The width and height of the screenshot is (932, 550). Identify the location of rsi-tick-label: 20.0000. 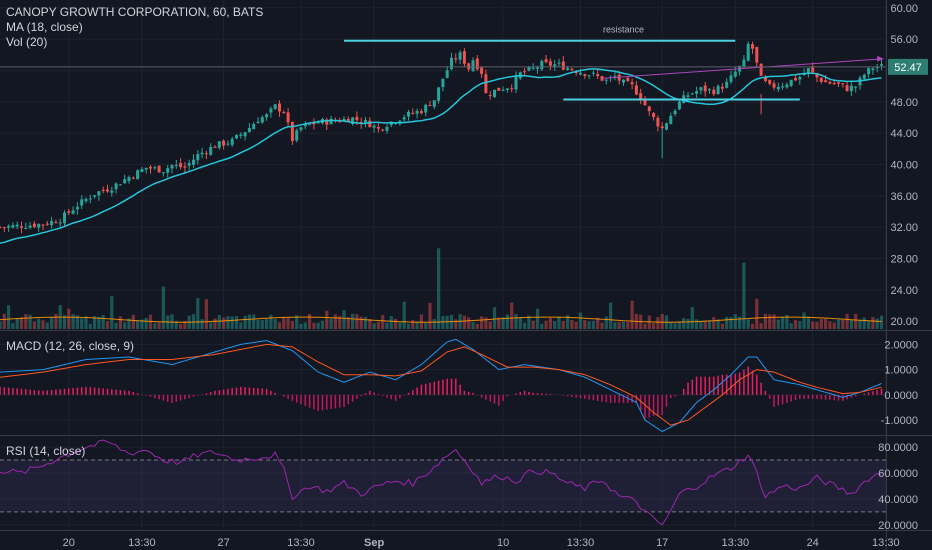
(898, 526).